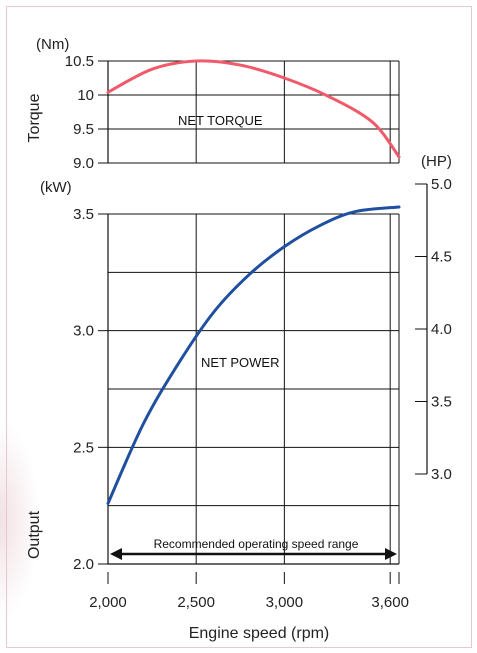 The height and width of the screenshot is (653, 477). I want to click on torque-series-label: NET TORQUE, so click(220, 120).